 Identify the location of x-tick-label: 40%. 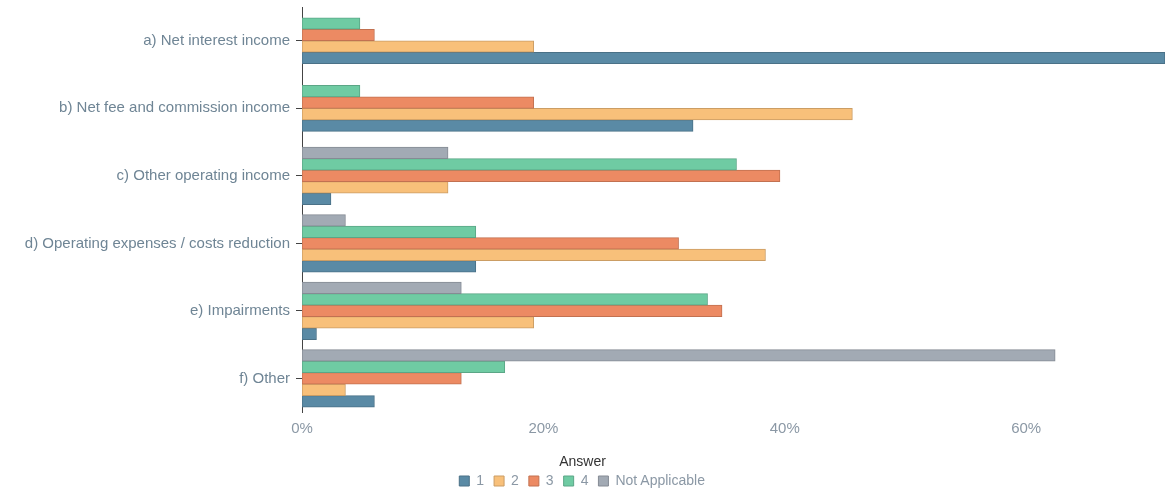
(784, 428).